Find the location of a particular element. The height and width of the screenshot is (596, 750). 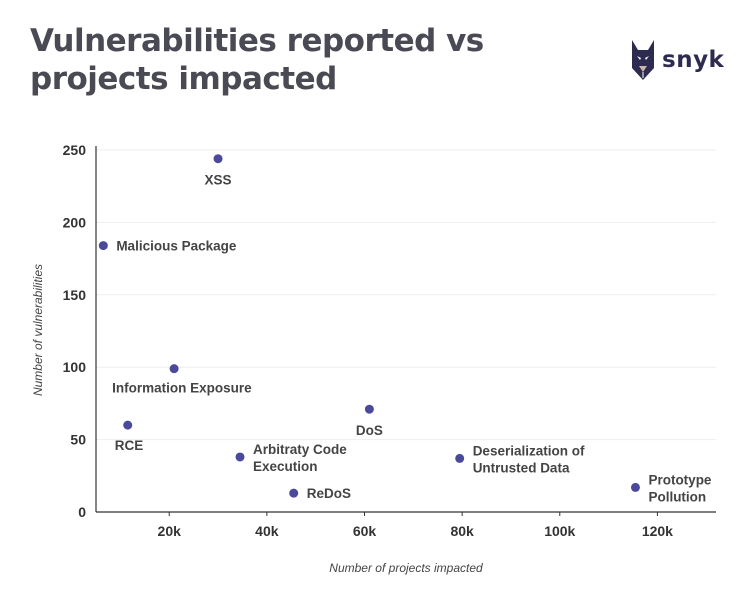

y-tick-label: 200 is located at coordinates (75, 222).